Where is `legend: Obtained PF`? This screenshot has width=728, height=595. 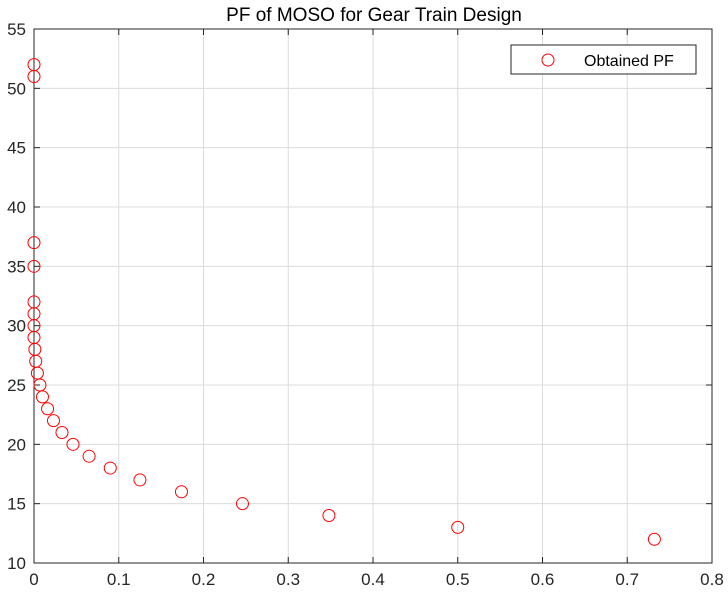
legend: Obtained PF is located at coordinates (603, 59).